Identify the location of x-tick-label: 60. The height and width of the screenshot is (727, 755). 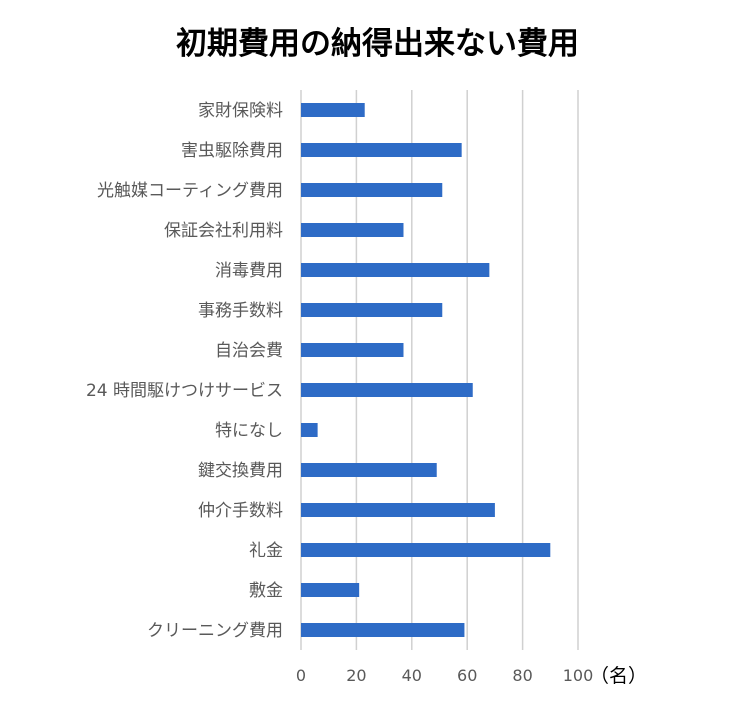
(467, 675).